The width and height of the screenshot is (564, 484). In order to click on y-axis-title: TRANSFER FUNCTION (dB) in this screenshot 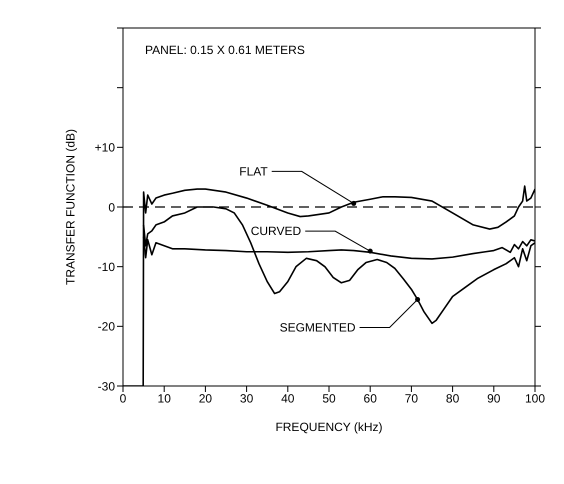, I will do `click(70, 206)`.